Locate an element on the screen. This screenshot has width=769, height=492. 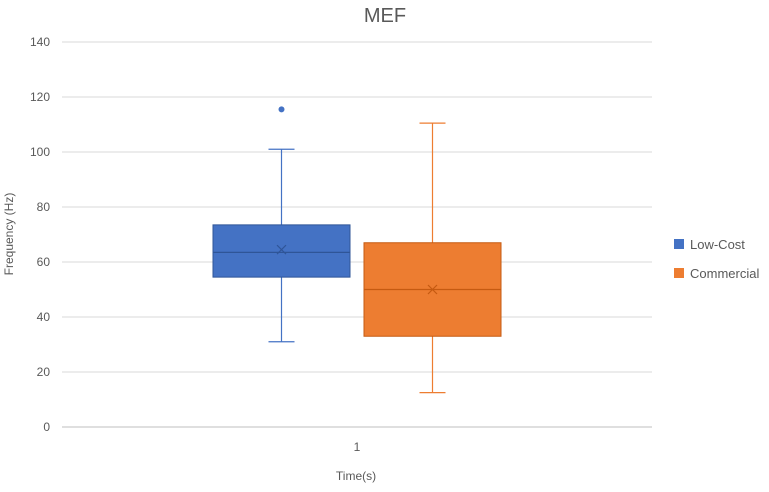
y-axis-ticks: 0 20 40 60 80 100 120 140 is located at coordinates (40, 234).